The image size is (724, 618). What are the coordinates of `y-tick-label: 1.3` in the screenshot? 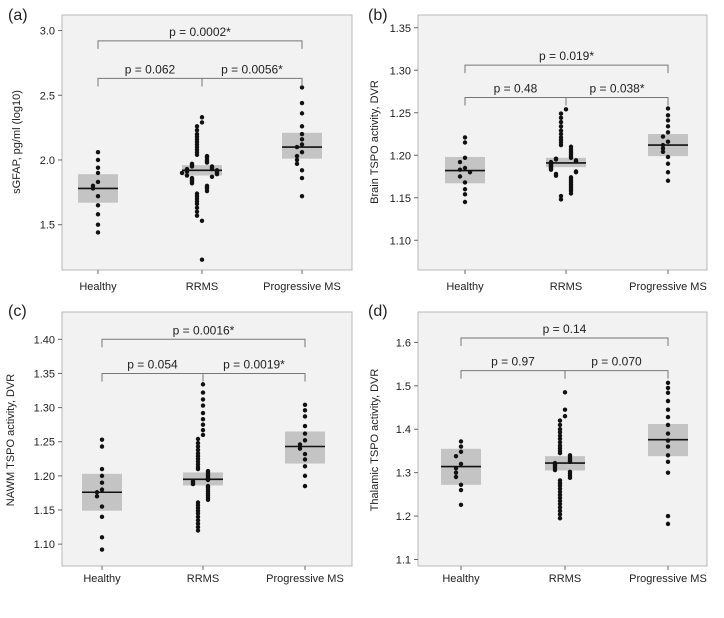 It's located at (403, 474).